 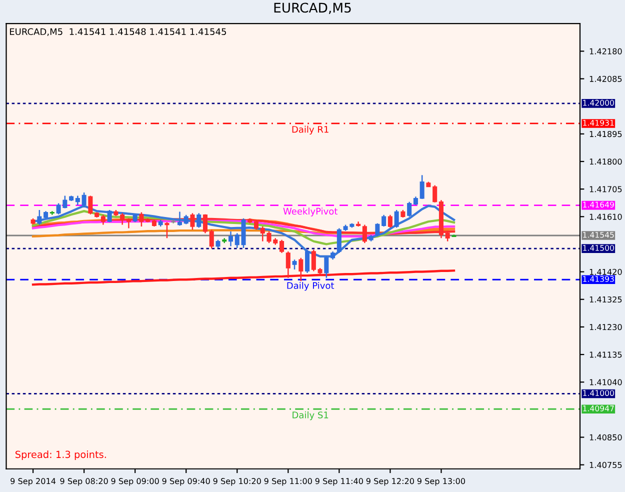 What do you see at coordinates (606, 382) in the screenshot?
I see `y-tick-label: 1.41040` at bounding box center [606, 382].